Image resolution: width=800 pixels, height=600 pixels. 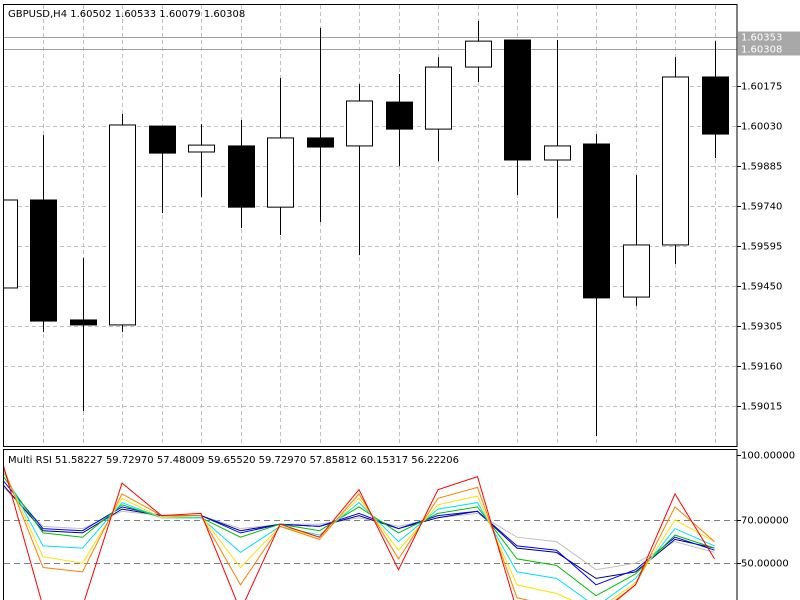 What do you see at coordinates (761, 287) in the screenshot?
I see `y-tick-label: 1.59450` at bounding box center [761, 287].